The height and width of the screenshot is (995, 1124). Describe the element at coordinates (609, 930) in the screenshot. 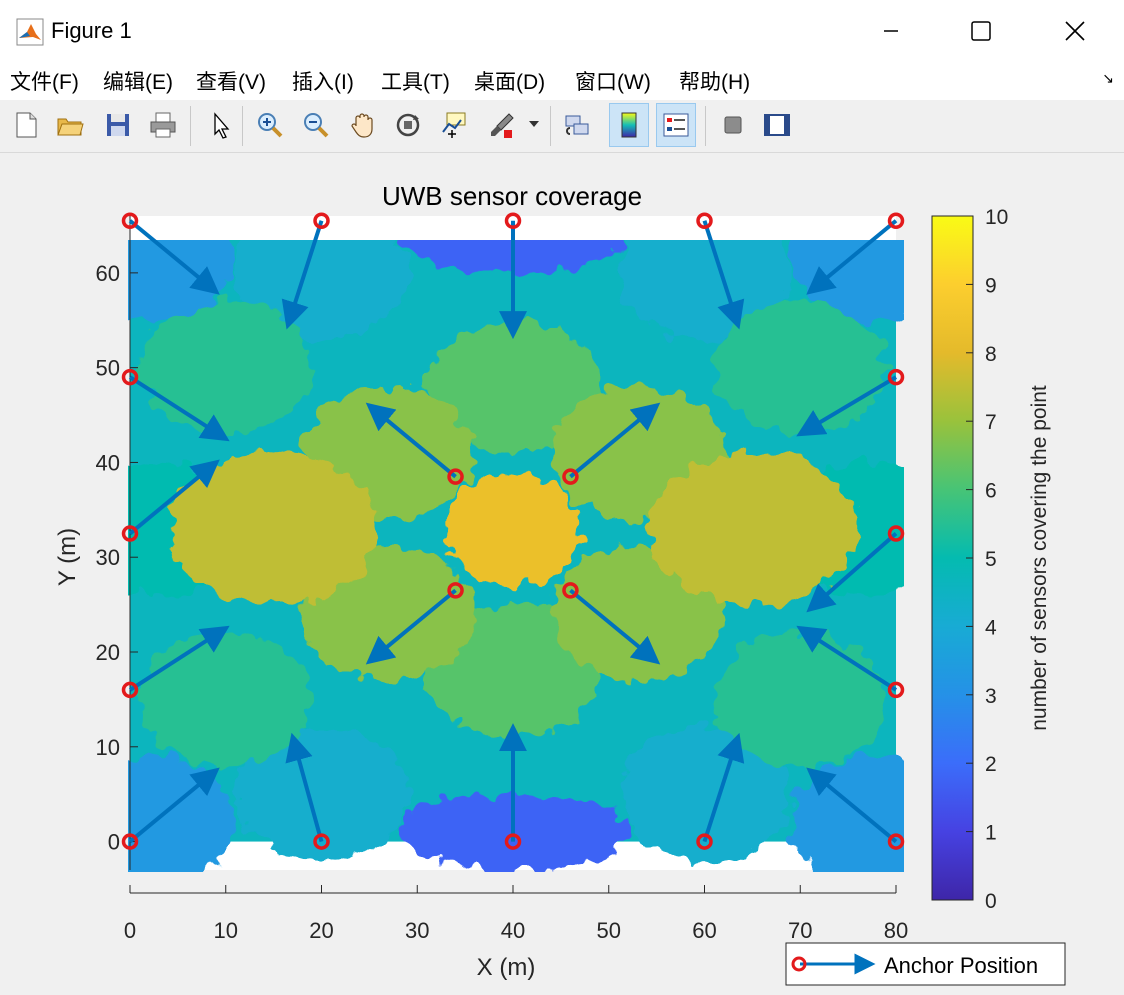

I see `x-tick-label: 50` at that location.